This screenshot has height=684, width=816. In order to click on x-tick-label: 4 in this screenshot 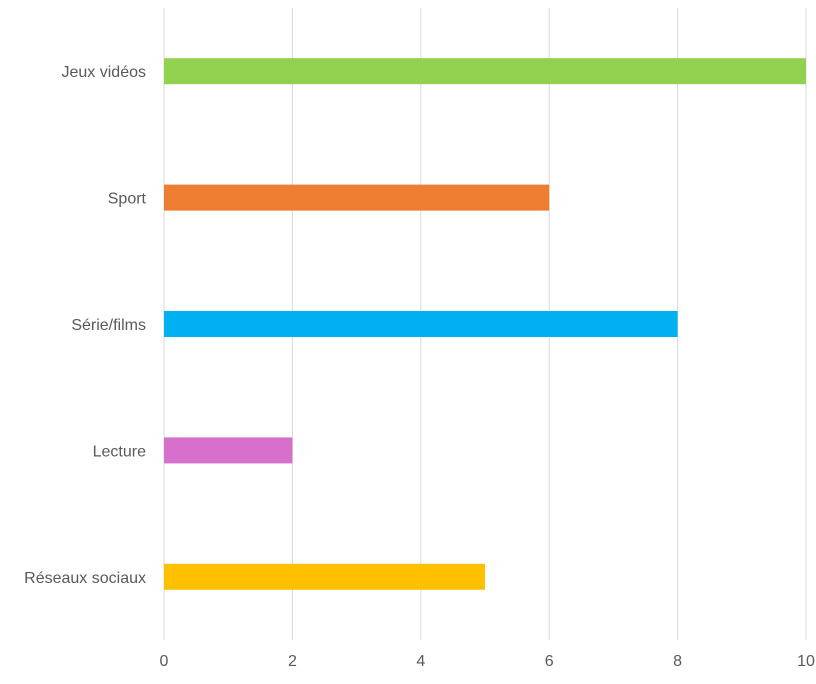, I will do `click(420, 661)`.